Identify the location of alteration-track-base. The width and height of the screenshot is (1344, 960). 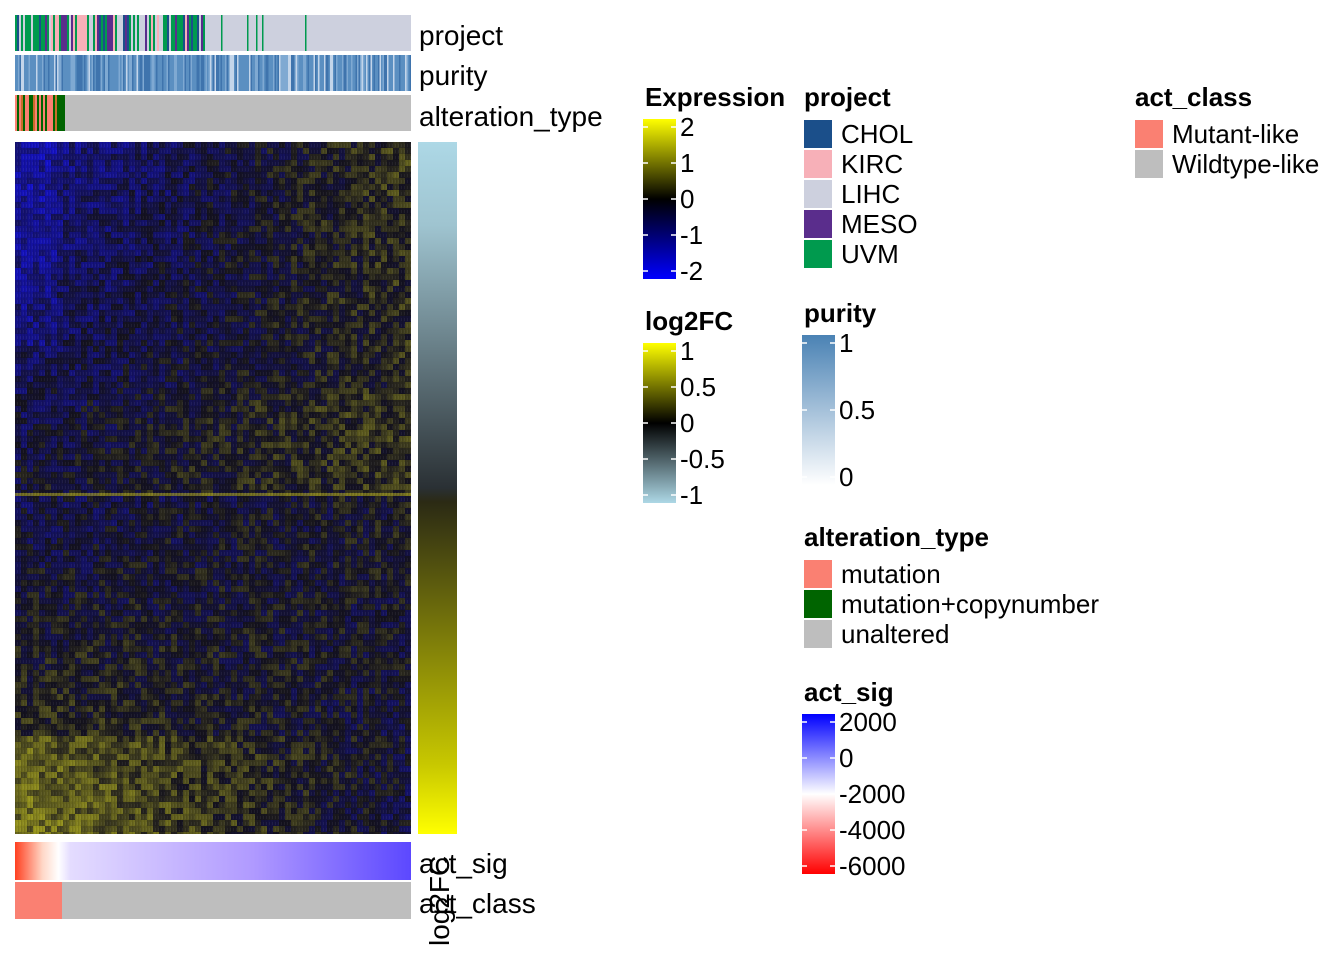
(213, 113).